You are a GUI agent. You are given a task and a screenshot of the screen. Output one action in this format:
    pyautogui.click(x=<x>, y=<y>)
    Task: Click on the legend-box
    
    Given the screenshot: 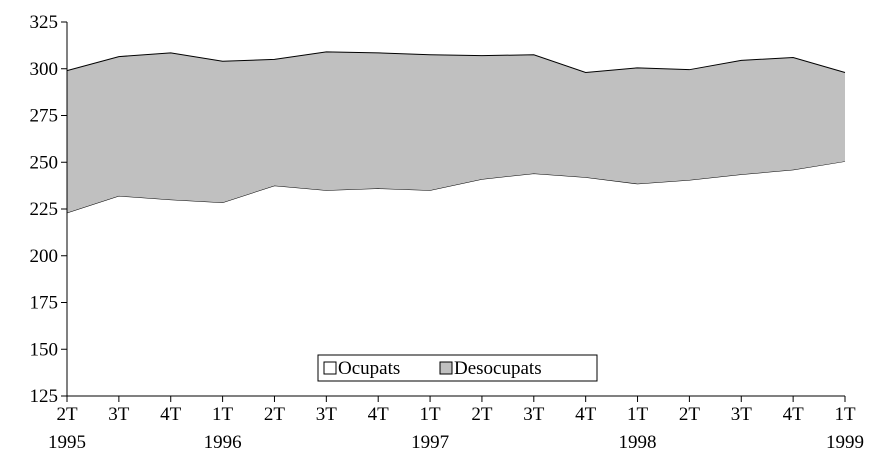 What is the action you would take?
    pyautogui.click(x=457, y=368)
    